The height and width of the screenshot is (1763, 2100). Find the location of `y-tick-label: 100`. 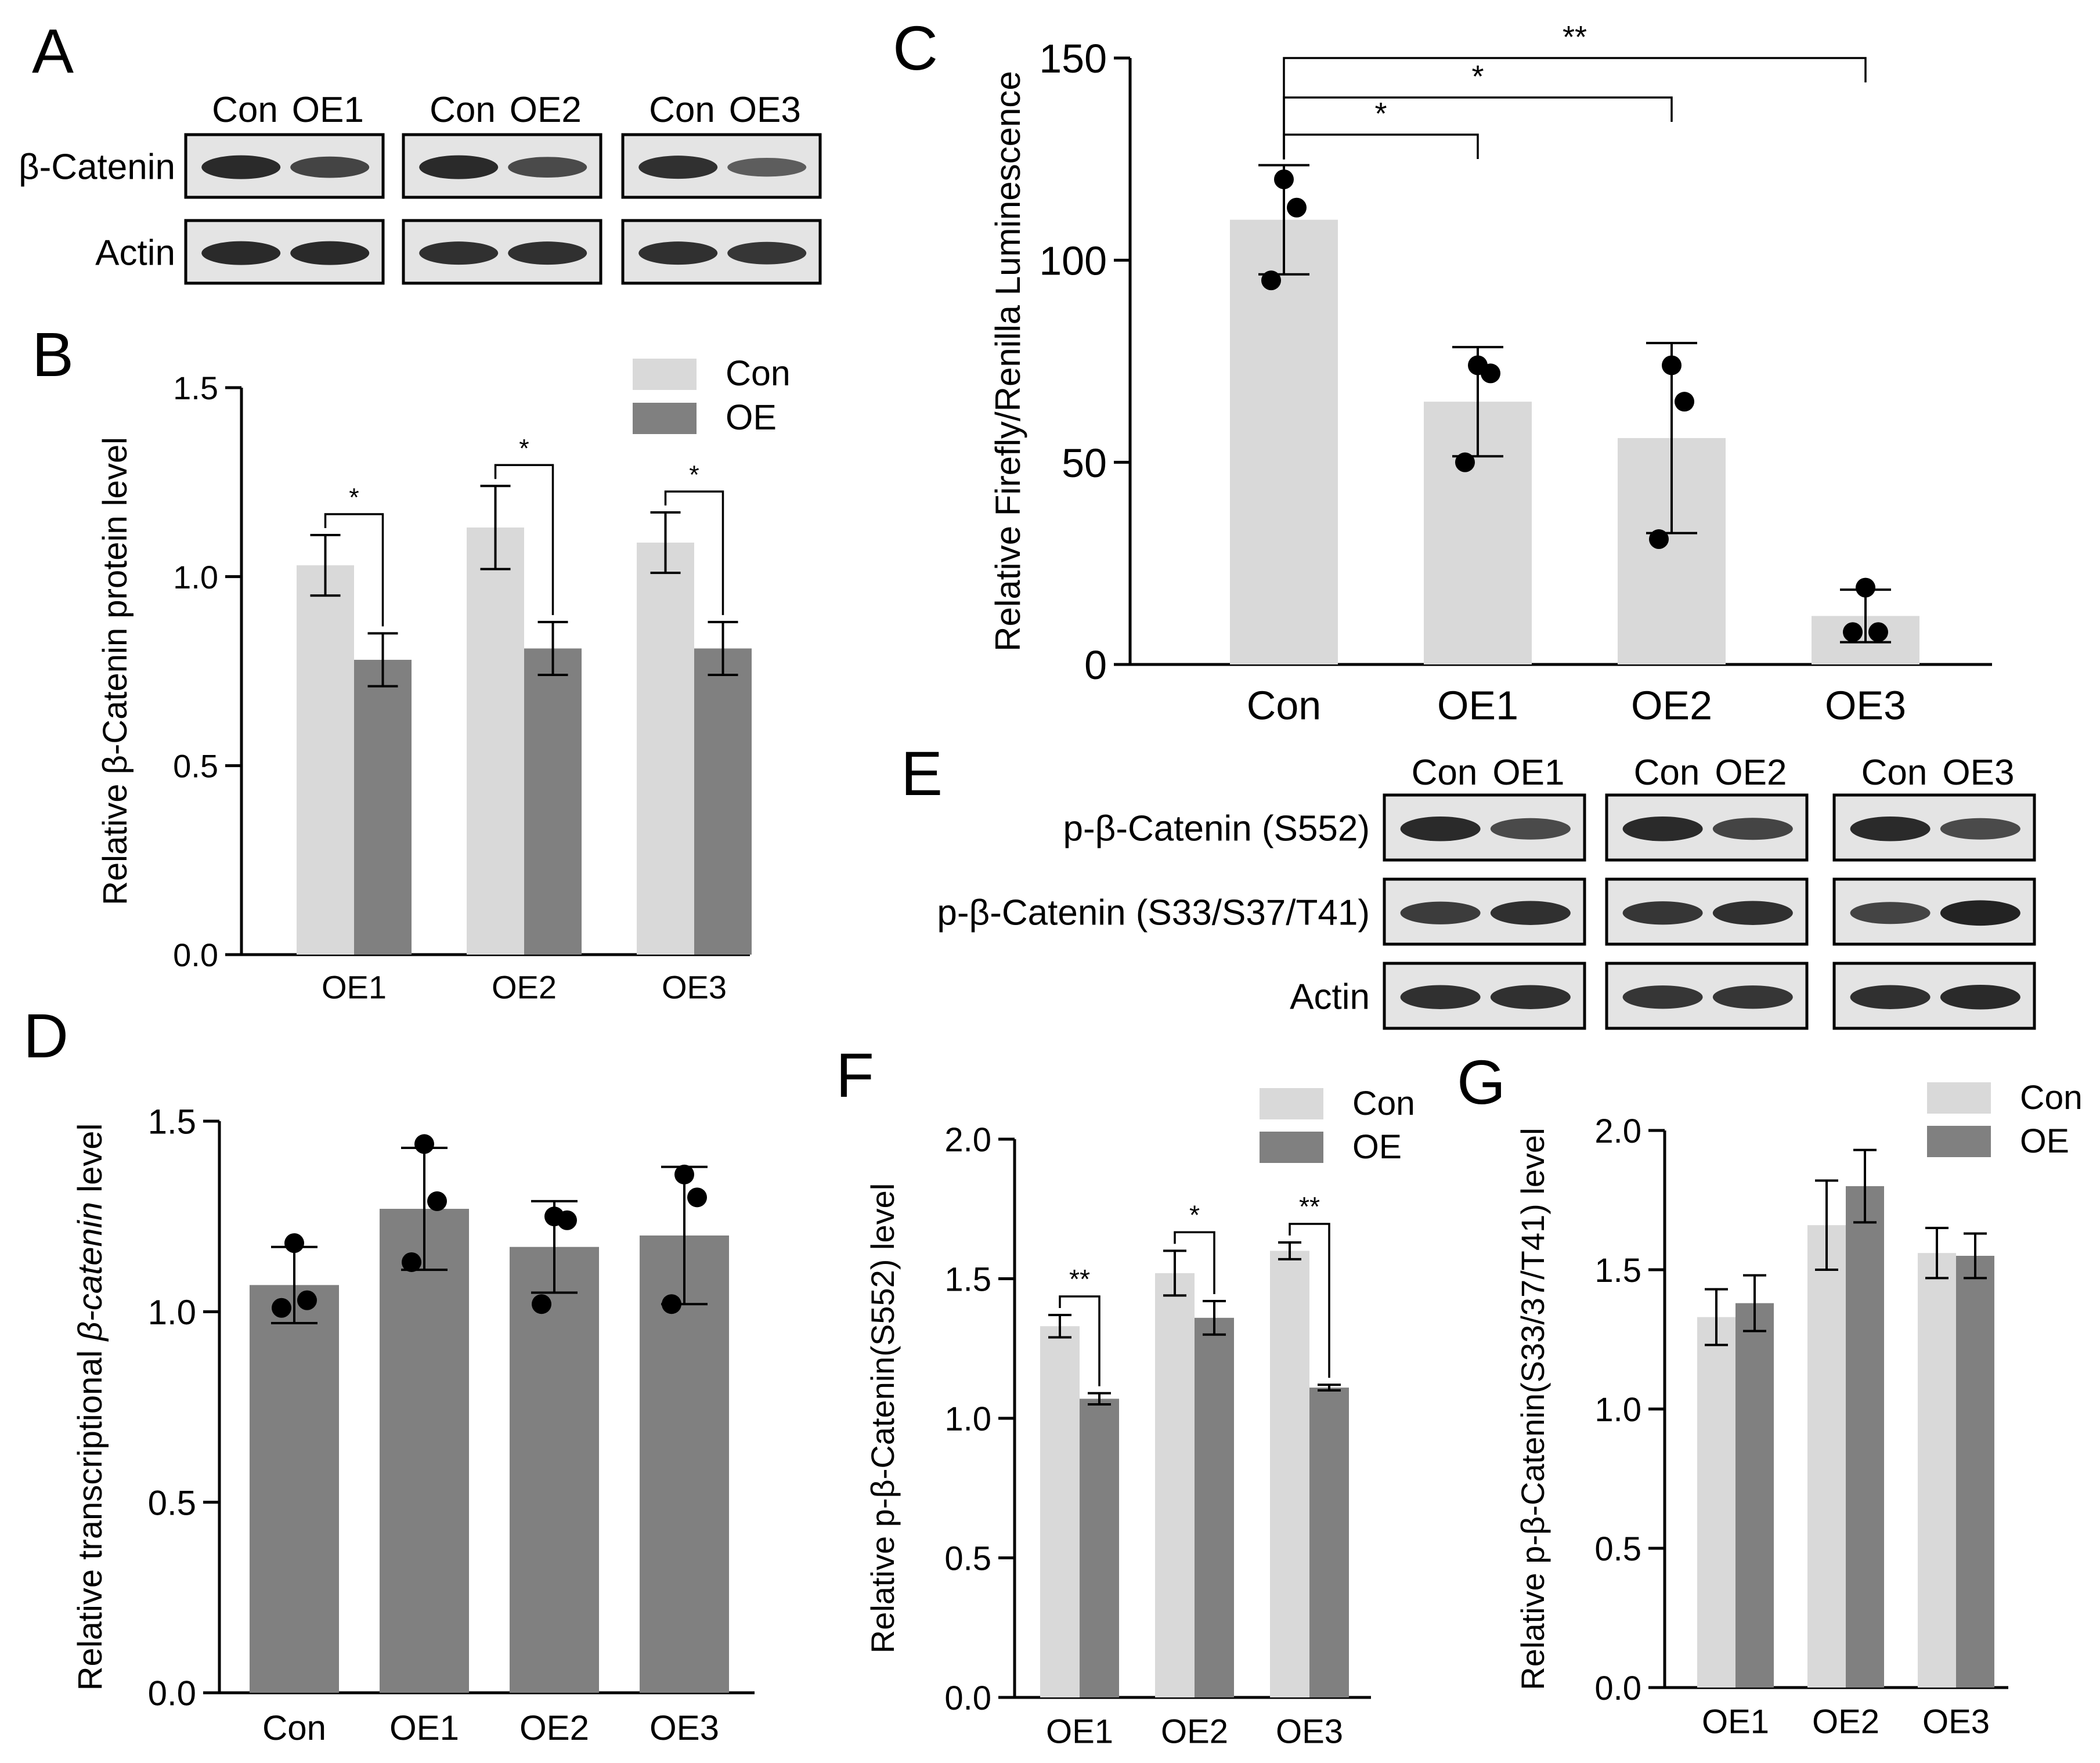

y-tick-label: 100 is located at coordinates (1073, 261).